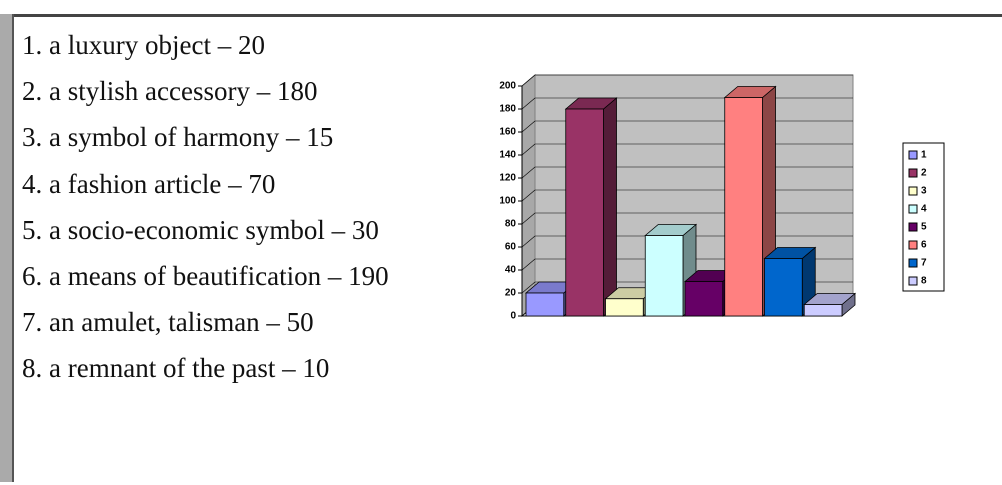  I want to click on side-strip, so click(7, 248).